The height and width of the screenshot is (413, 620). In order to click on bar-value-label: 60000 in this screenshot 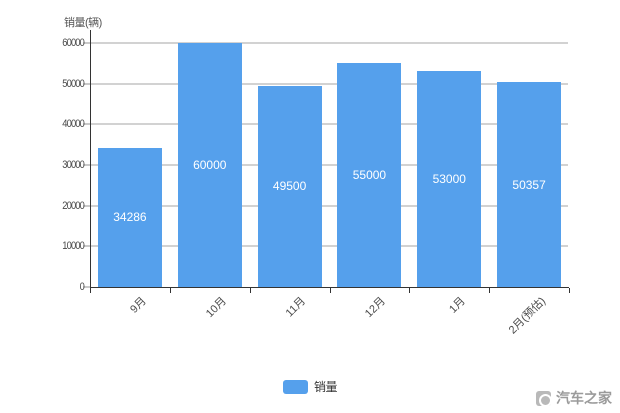, I will do `click(210, 165)`.